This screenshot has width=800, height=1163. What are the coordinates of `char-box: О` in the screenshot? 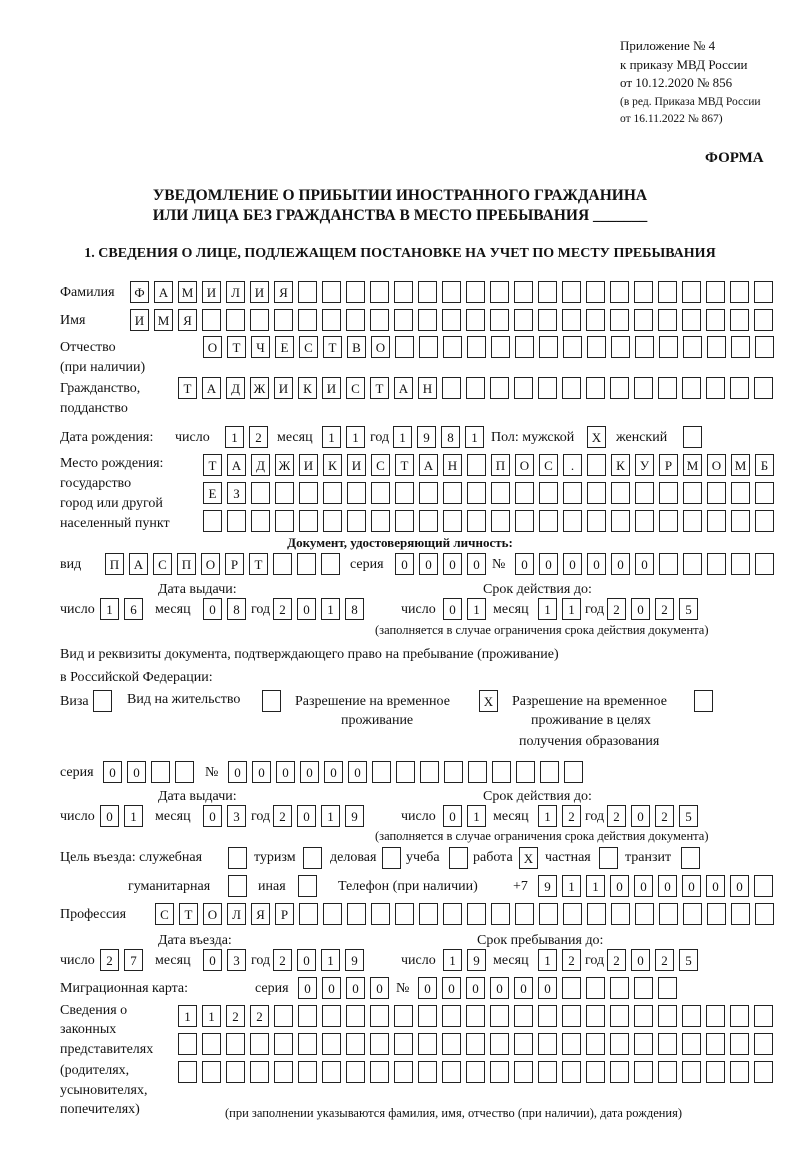 It's located at (380, 347).